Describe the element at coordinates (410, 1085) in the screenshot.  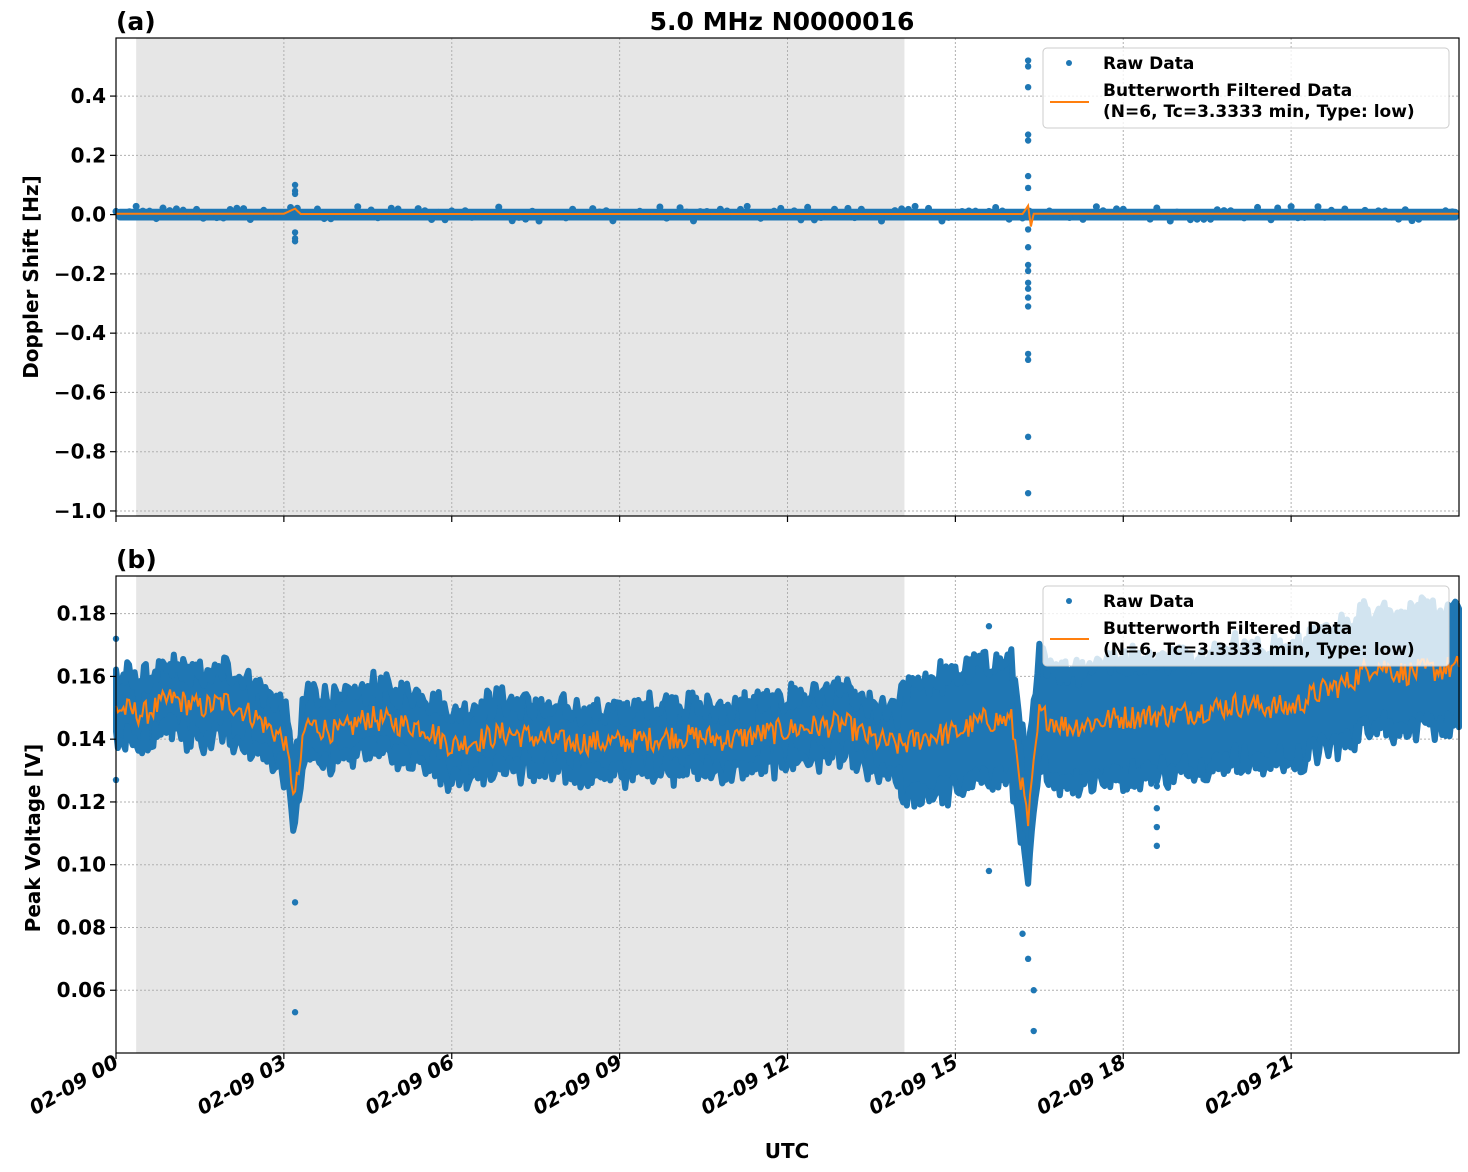
I see `x-tick-label: 02-09 06` at that location.